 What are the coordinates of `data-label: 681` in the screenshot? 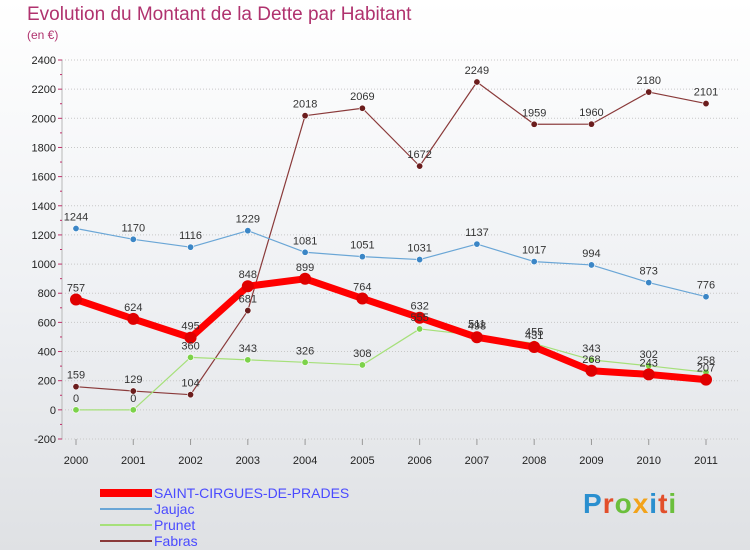 It's located at (248, 300).